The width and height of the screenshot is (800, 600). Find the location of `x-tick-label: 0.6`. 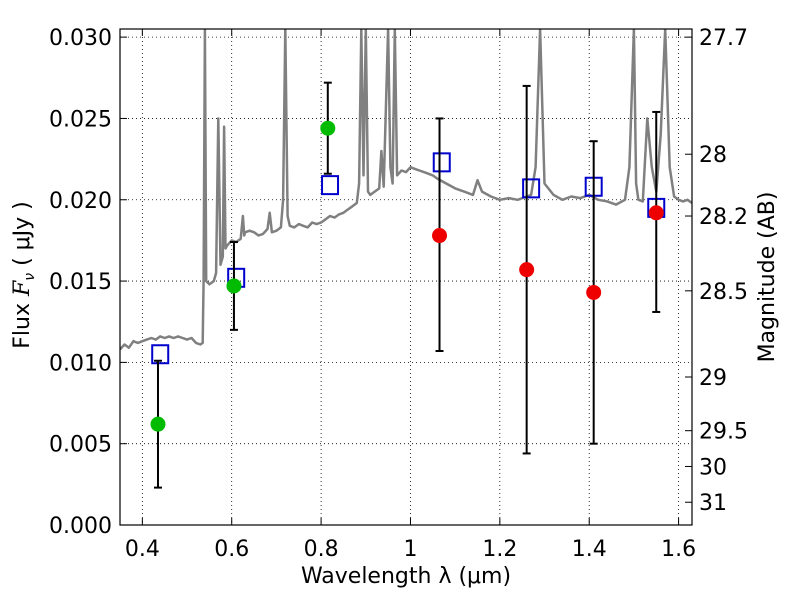

x-tick-label: 0.6 is located at coordinates (231, 549).